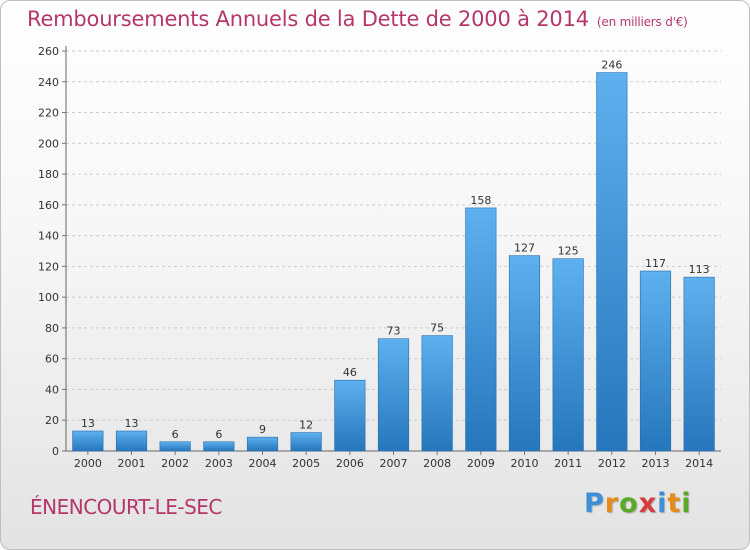  I want to click on x-tick-label: 2000, so click(88, 463).